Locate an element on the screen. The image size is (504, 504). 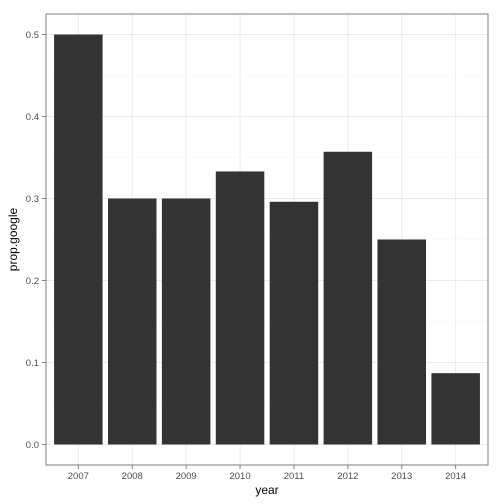
x-tick-label: 2014 is located at coordinates (455, 476).